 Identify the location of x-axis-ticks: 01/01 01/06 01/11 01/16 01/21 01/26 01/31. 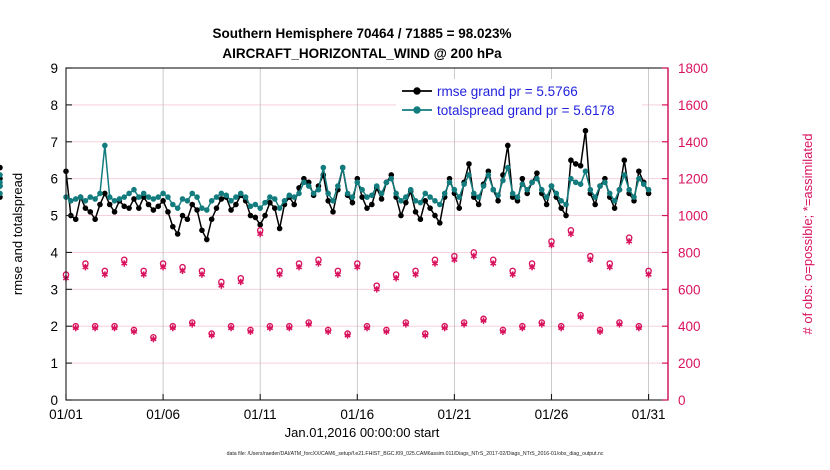
(357, 408).